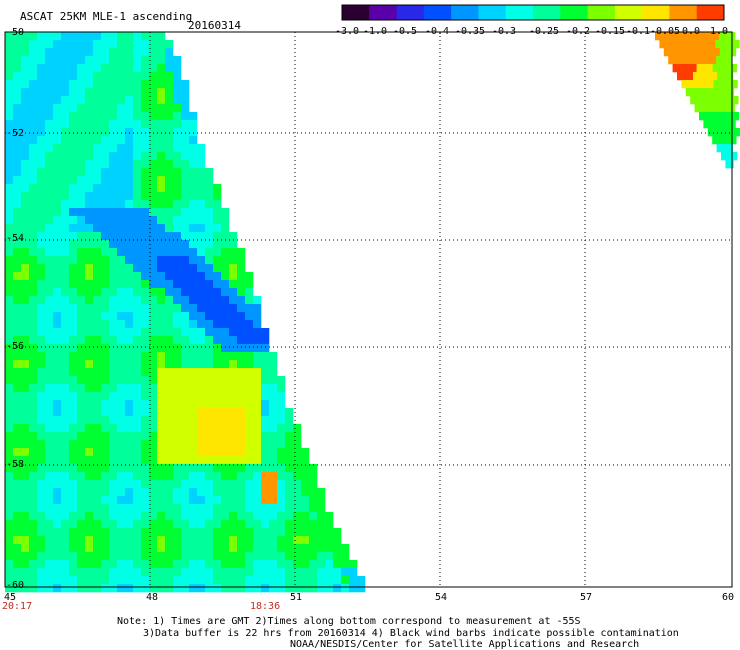  What do you see at coordinates (17, 606) in the screenshot?
I see `time-label: 20:17` at bounding box center [17, 606].